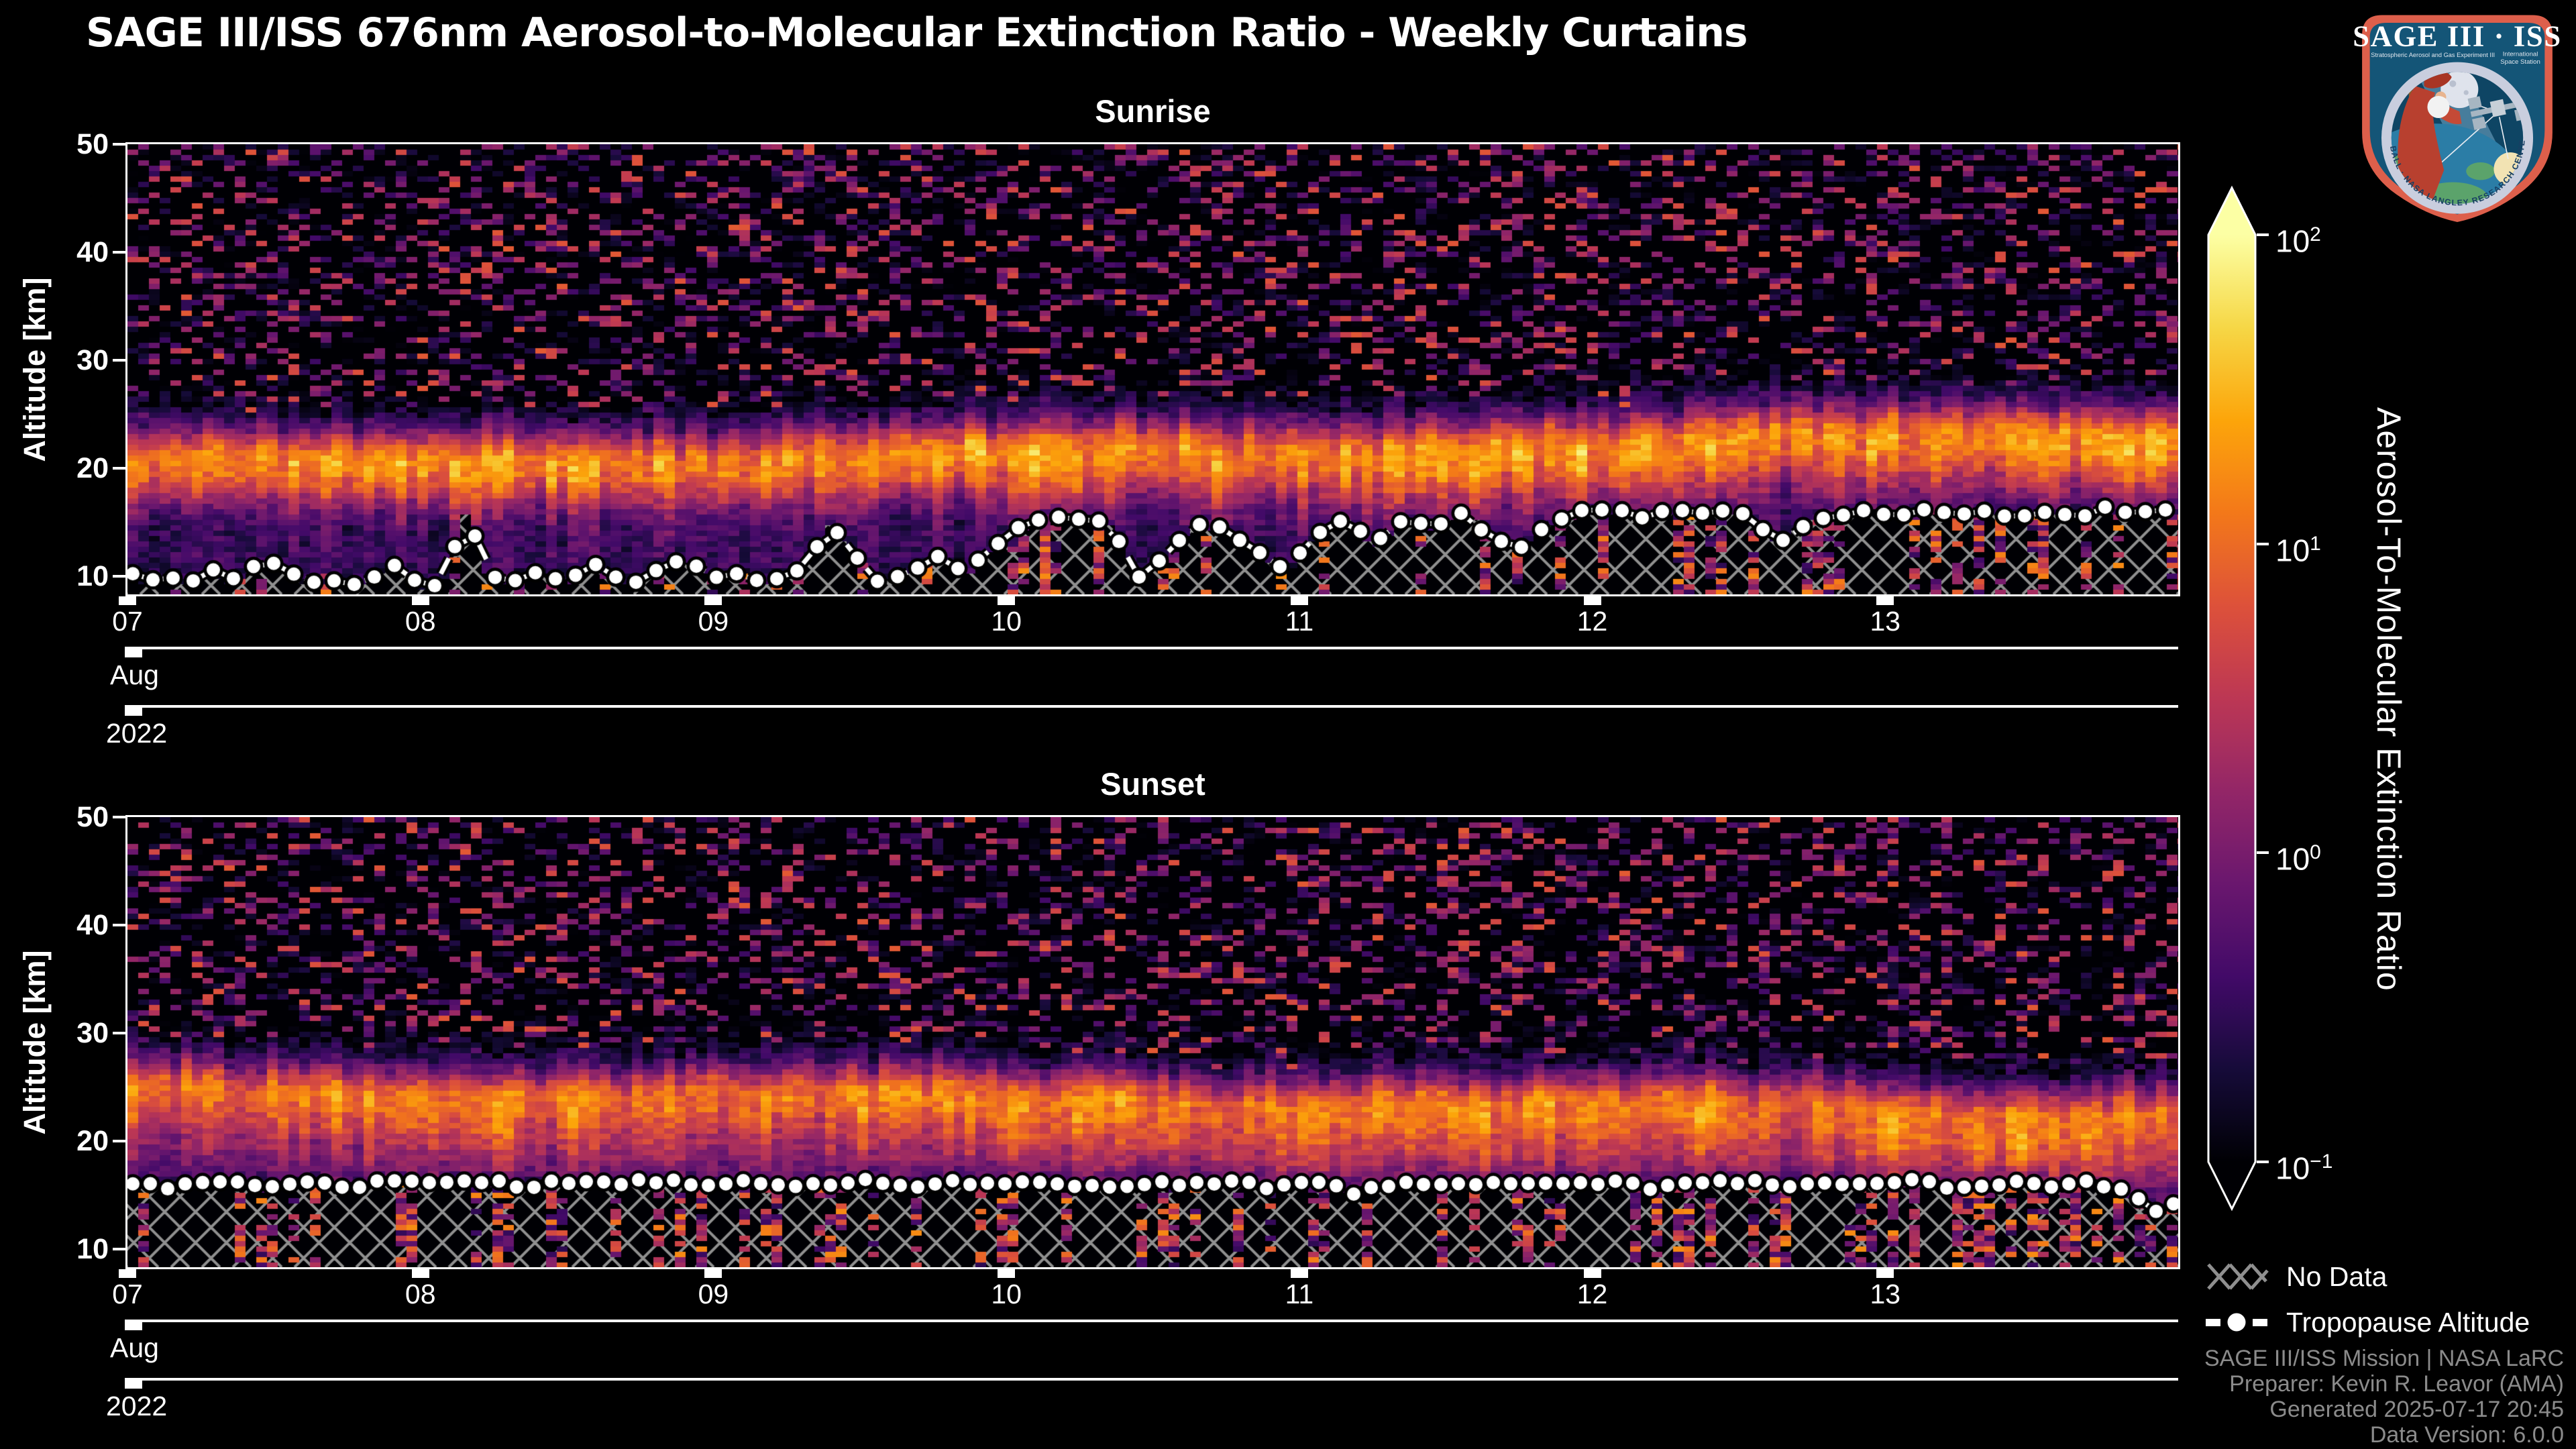  Describe the element at coordinates (2238, 1276) in the screenshot. I see `no-data-hatch-icon` at that location.